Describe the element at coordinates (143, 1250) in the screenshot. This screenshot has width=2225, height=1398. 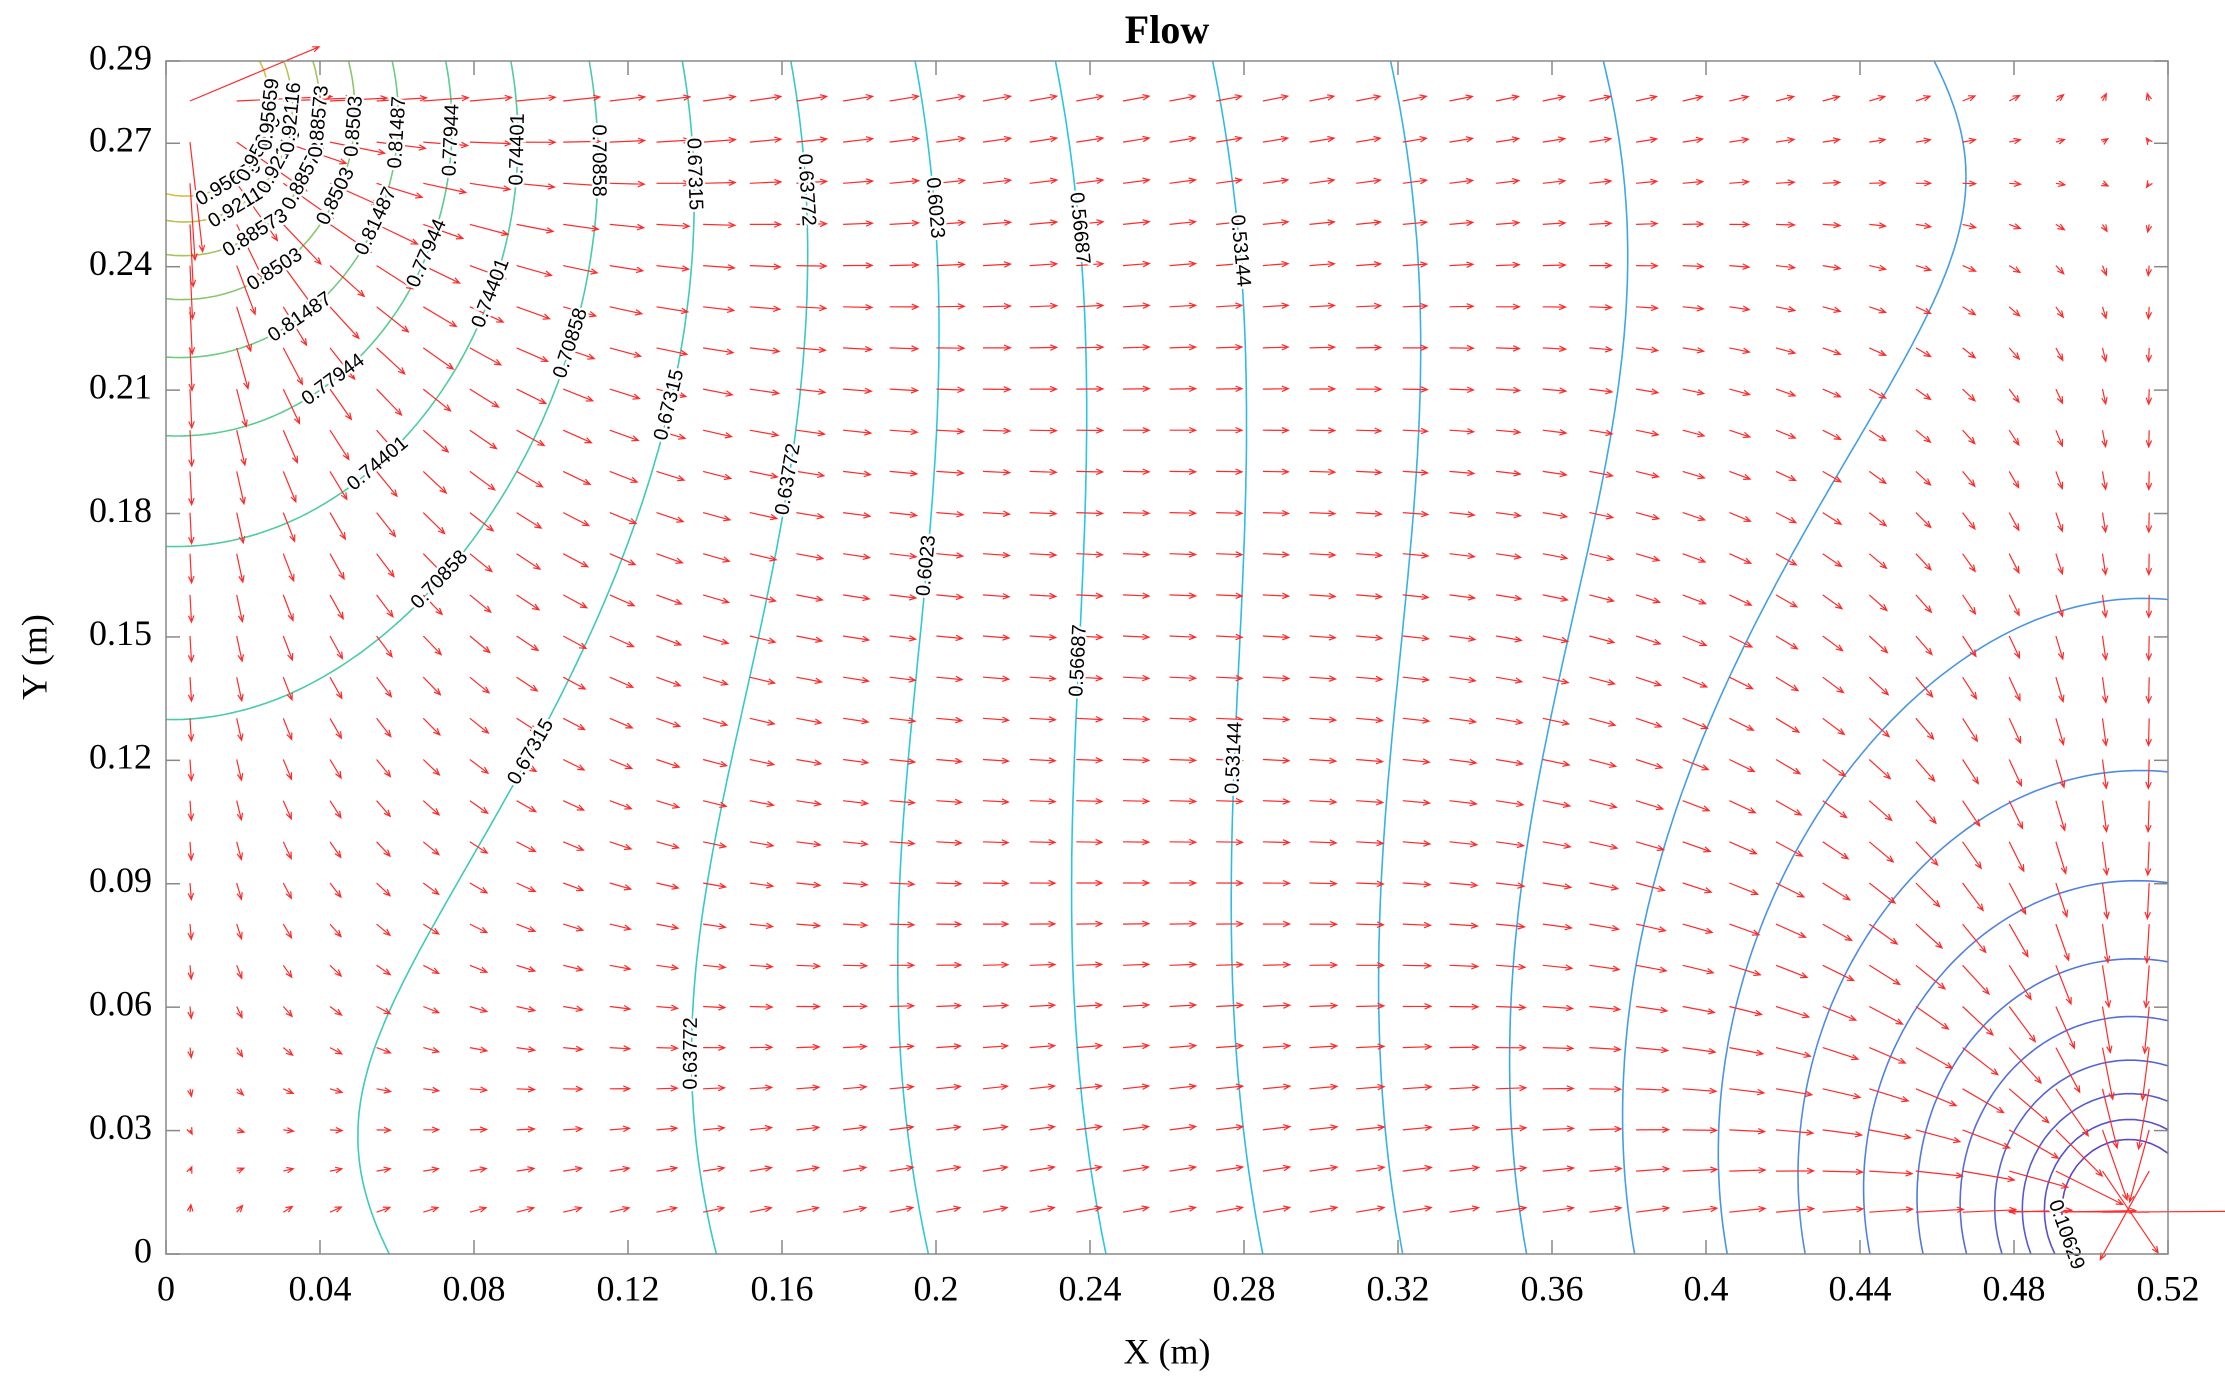
I see `y-tick-label: 0` at that location.